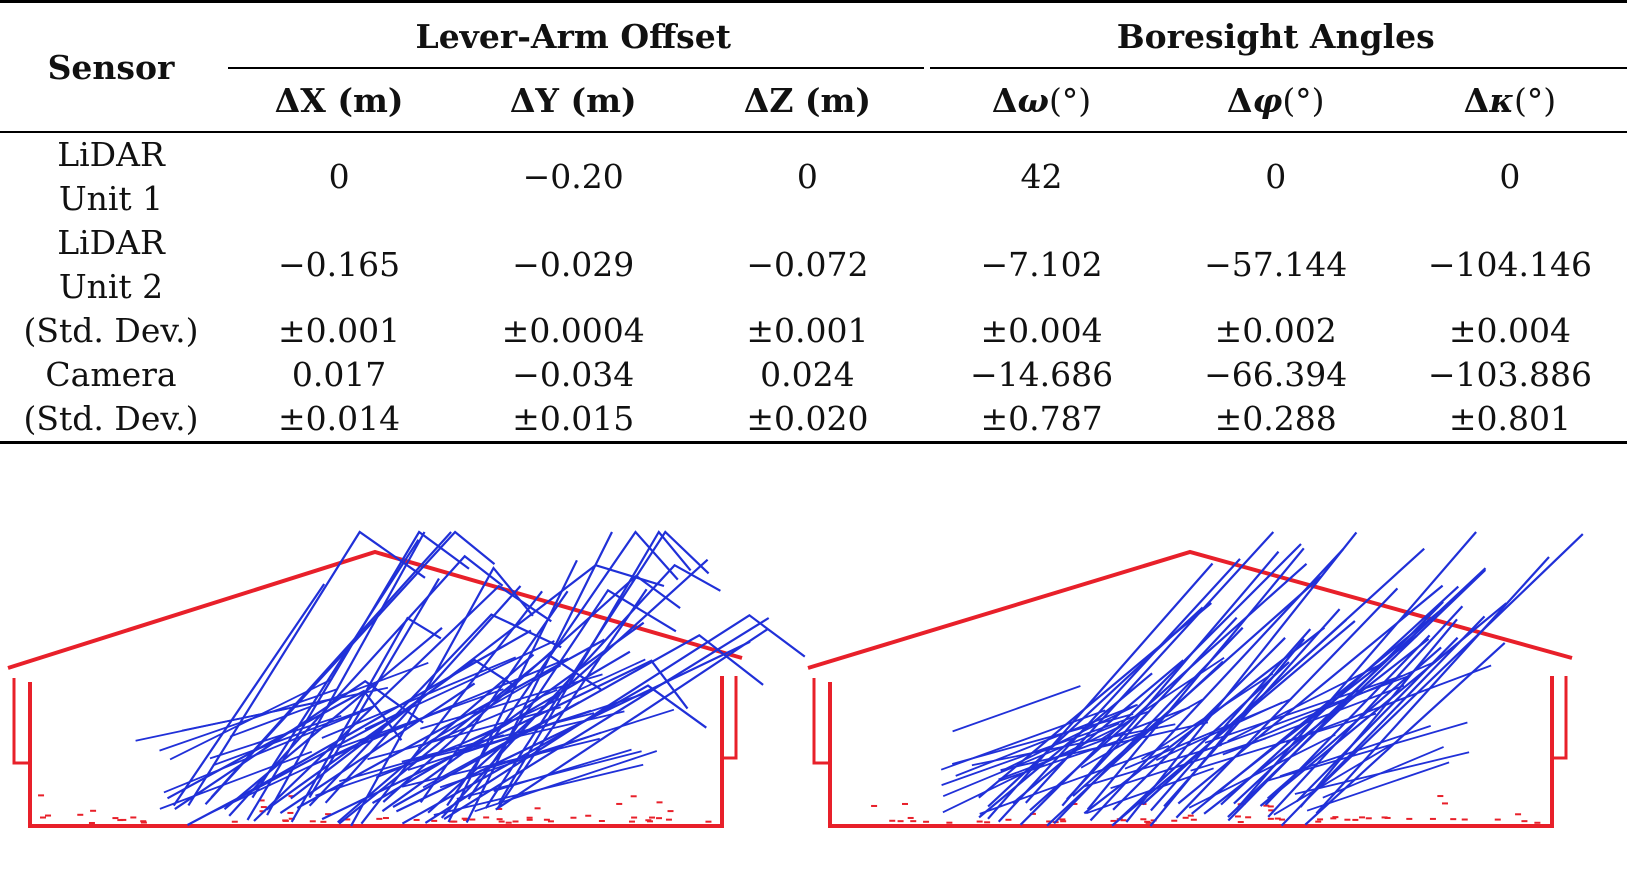  What do you see at coordinates (807, 418) in the screenshot?
I see `table-cell: ±0.020` at bounding box center [807, 418].